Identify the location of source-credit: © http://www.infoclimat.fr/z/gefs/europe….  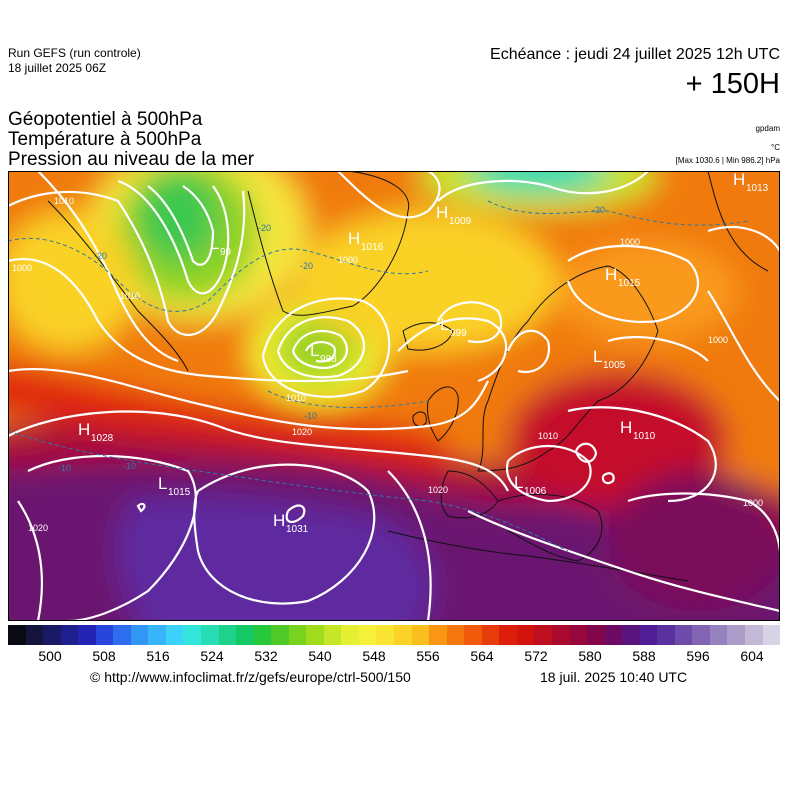
(250, 677).